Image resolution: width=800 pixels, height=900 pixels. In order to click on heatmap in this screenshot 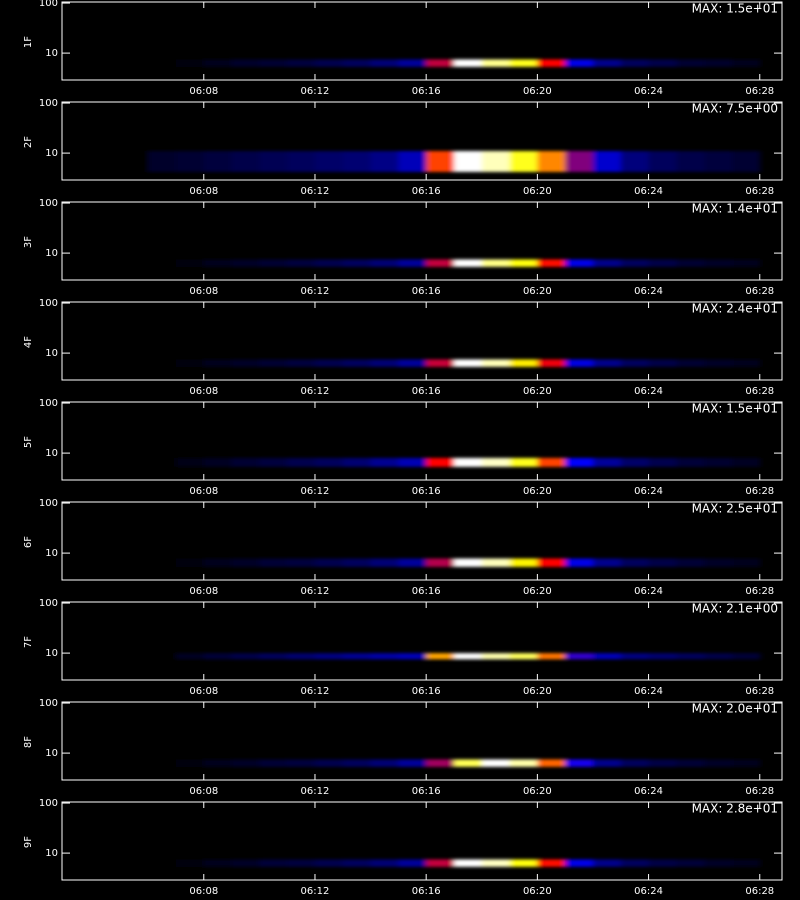, I will do `click(412, 863)`.